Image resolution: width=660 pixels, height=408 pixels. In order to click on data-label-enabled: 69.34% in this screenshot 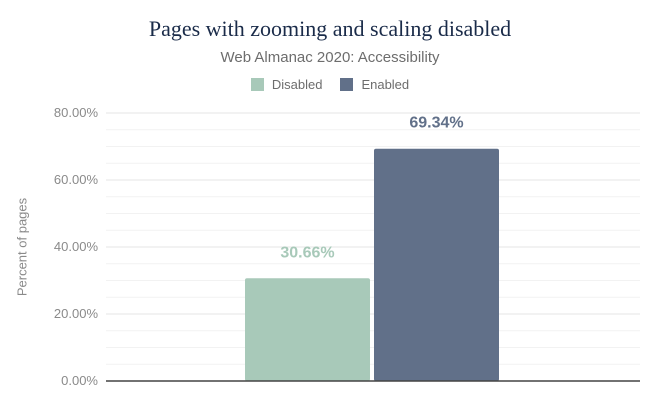, I will do `click(436, 123)`.